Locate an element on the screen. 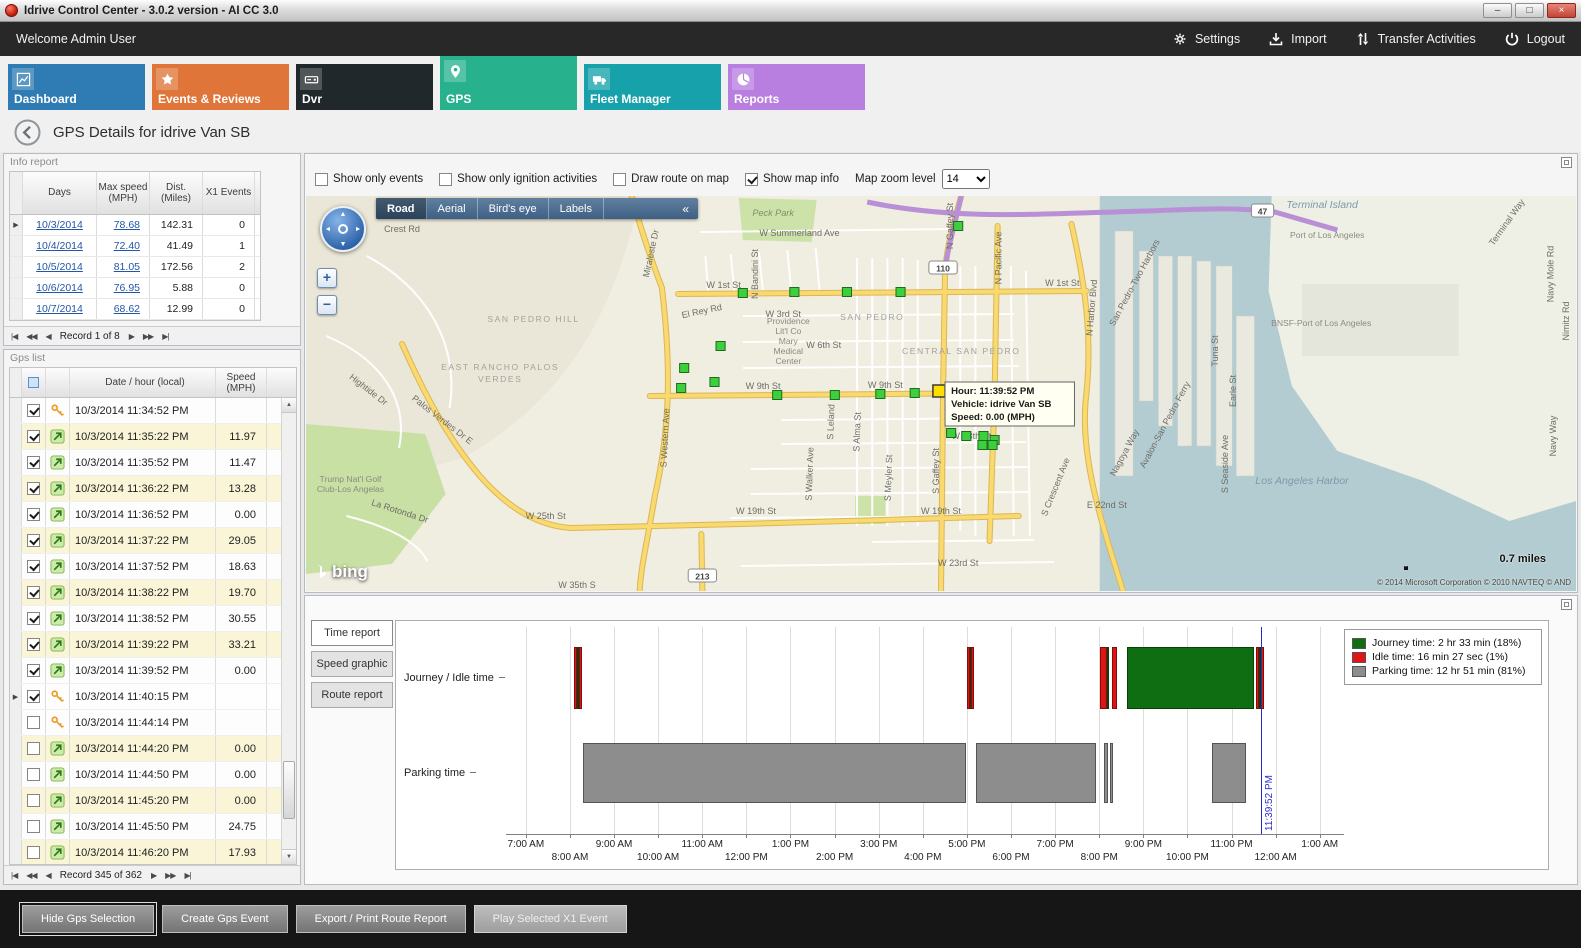 Image resolution: width=1581 pixels, height=948 pixels. day-link: 10/6/2014 is located at coordinates (59, 288).